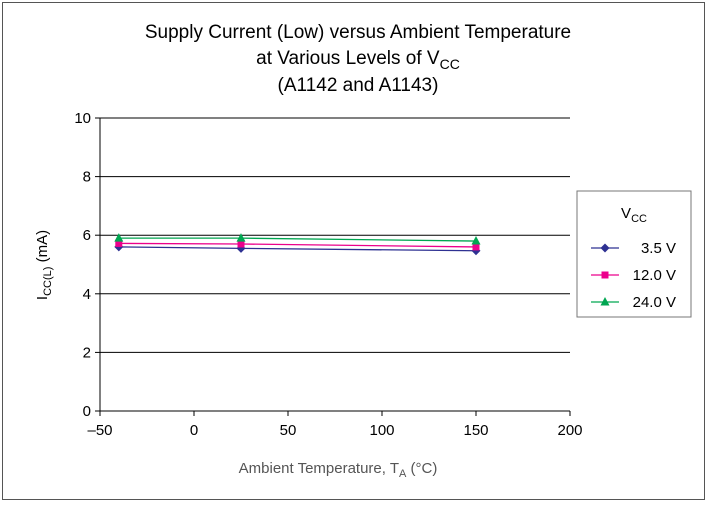 The width and height of the screenshot is (709, 506). I want to click on y-axis-label: ICC(L) (mA), so click(44, 265).